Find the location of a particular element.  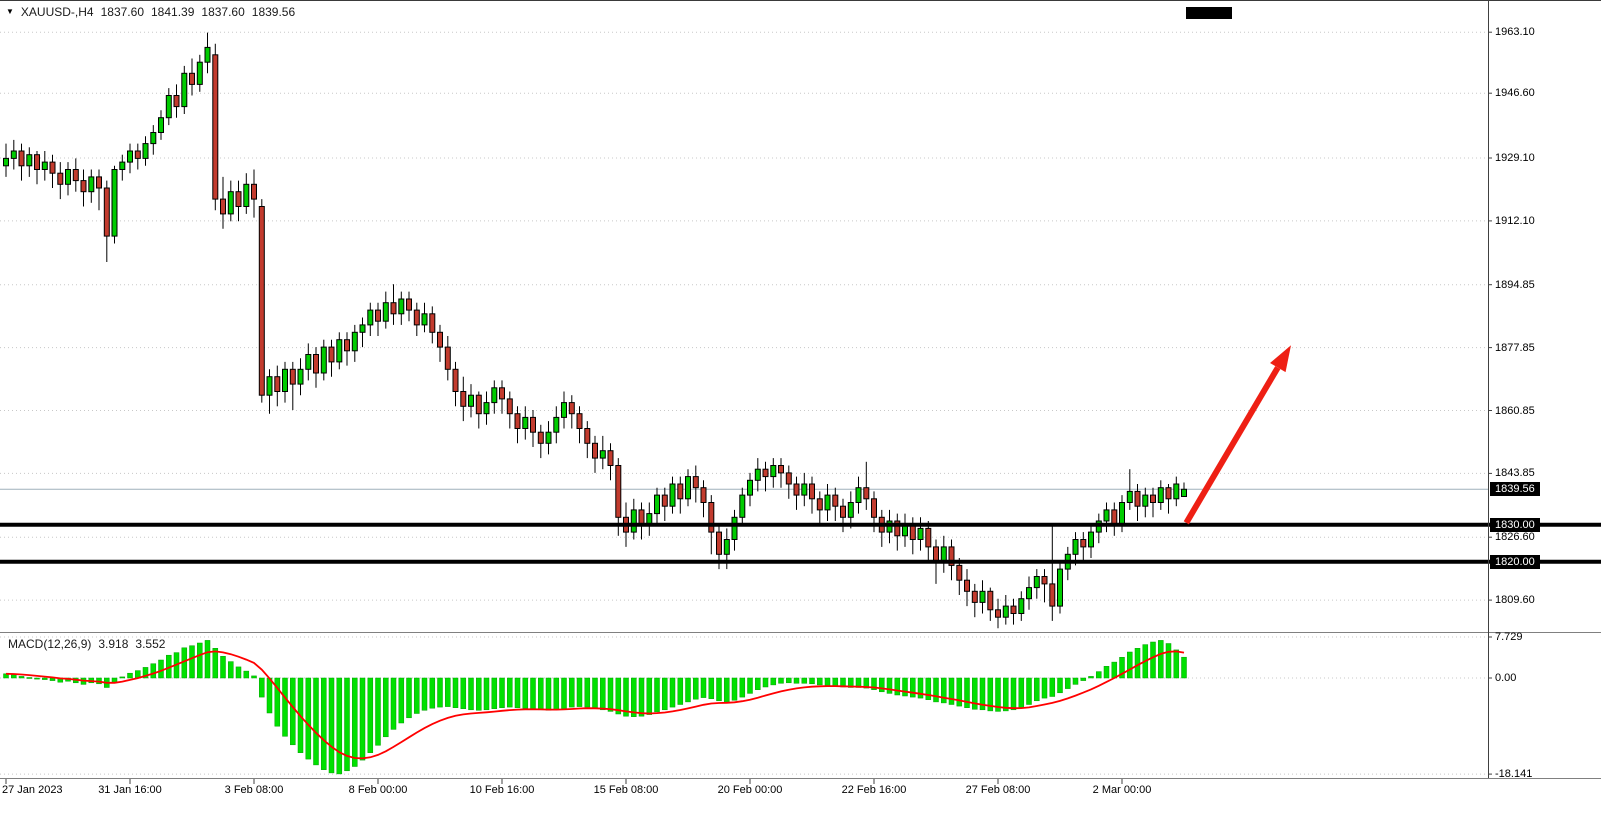

symbol-marker-icon: ▼ is located at coordinates (10, 11).